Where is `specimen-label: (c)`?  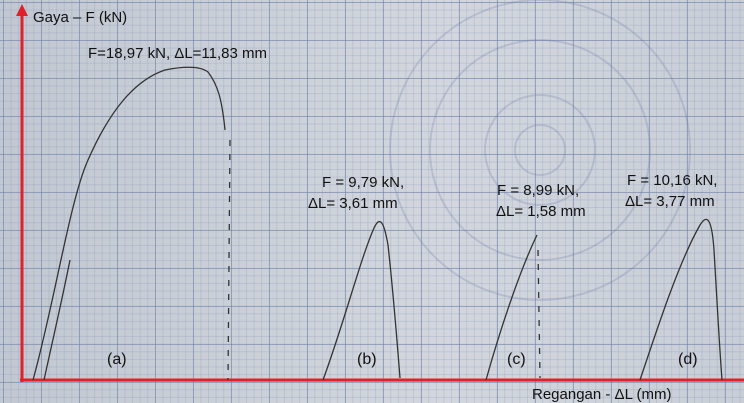 specimen-label: (c) is located at coordinates (516, 359).